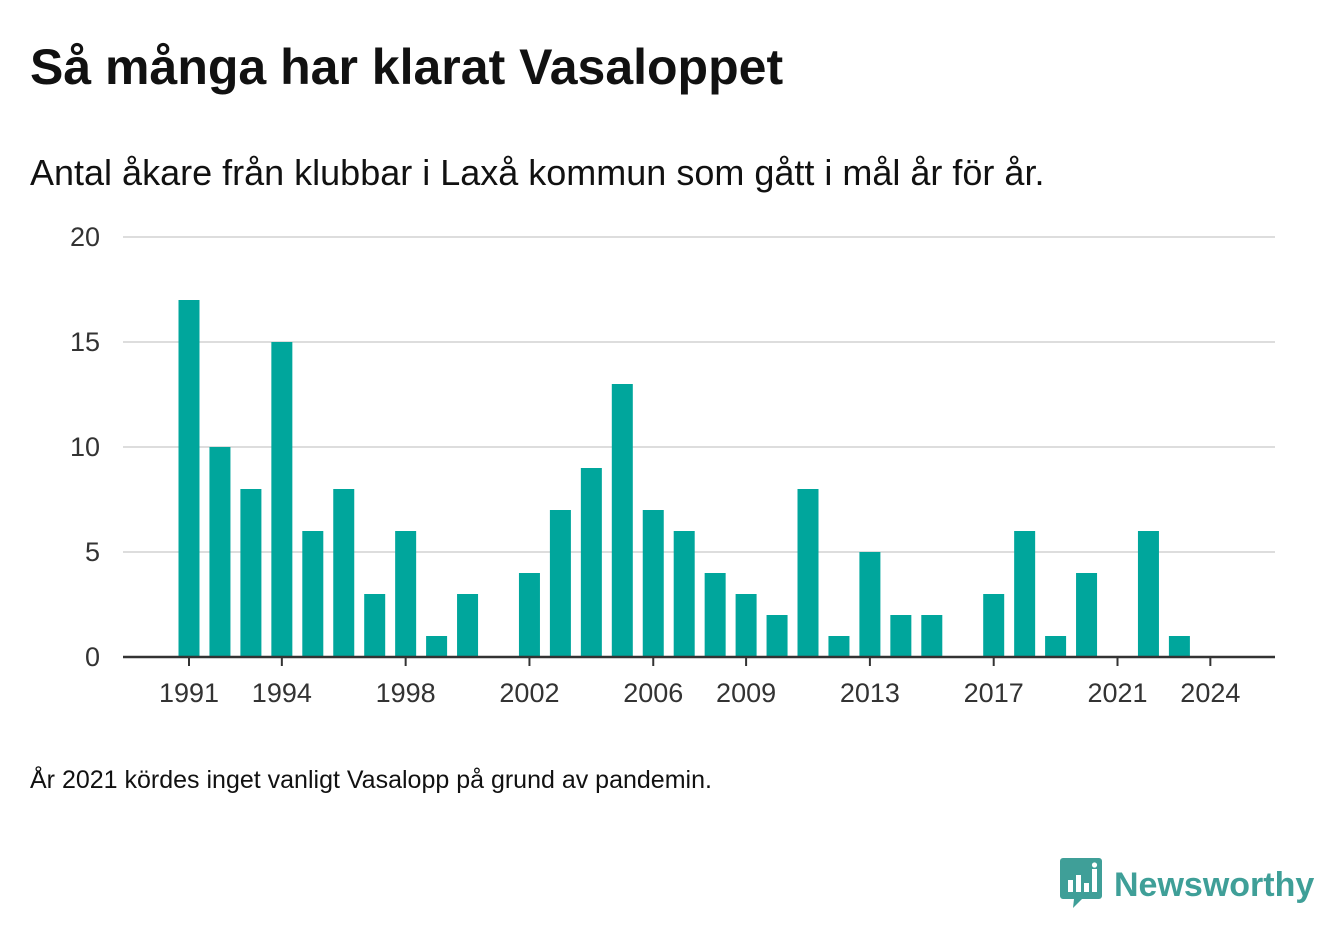  I want to click on brand-logo: Newsworthy, so click(1187, 885).